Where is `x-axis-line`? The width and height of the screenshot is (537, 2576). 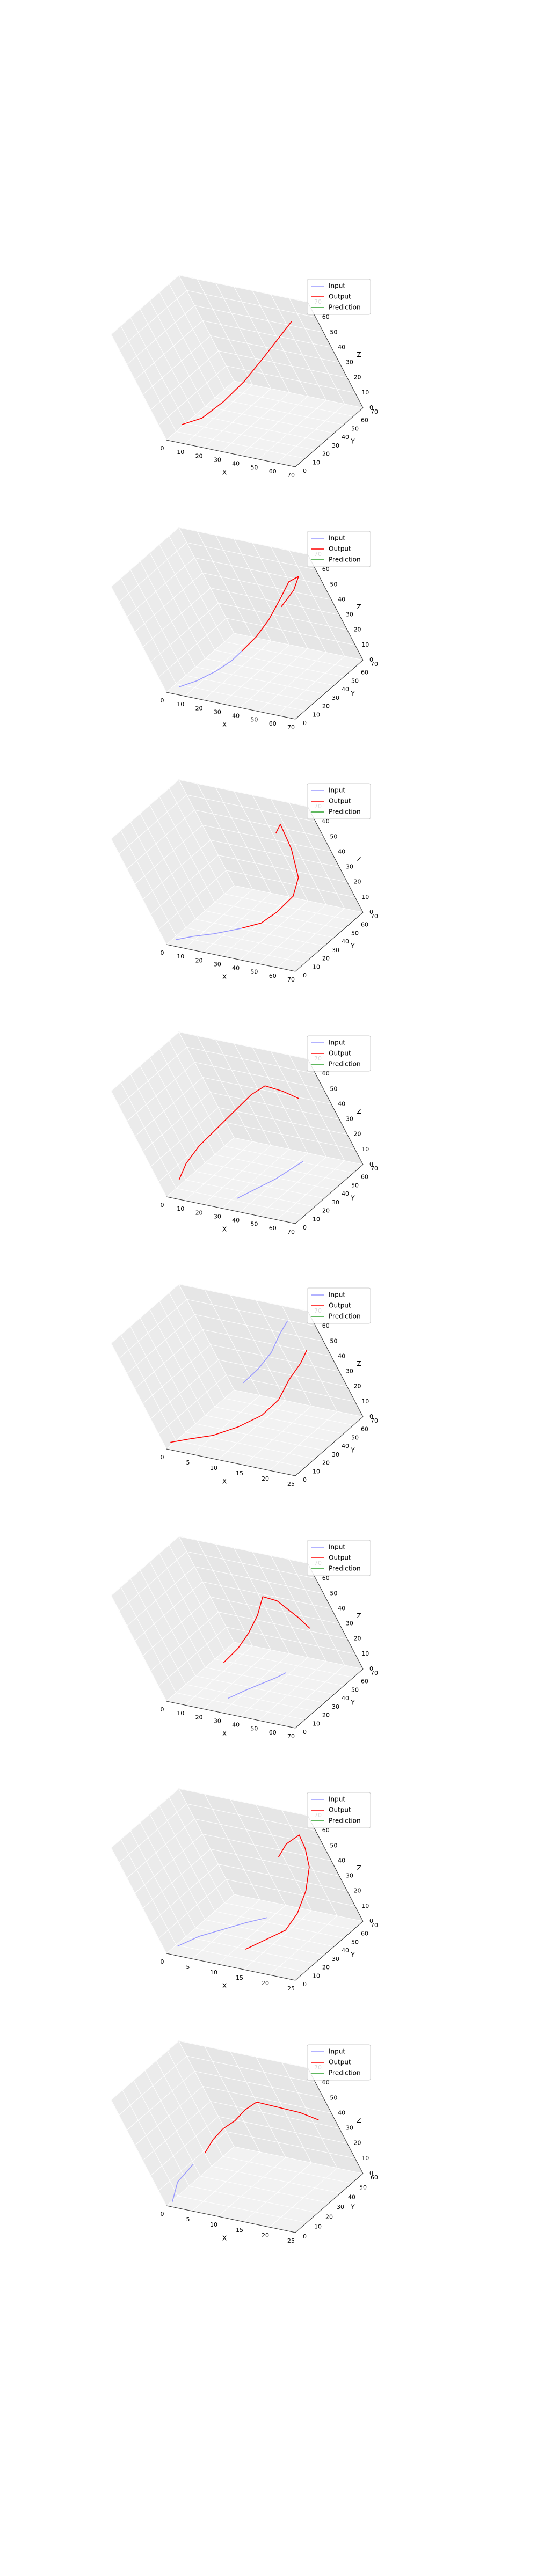 x-axis-line is located at coordinates (231, 453).